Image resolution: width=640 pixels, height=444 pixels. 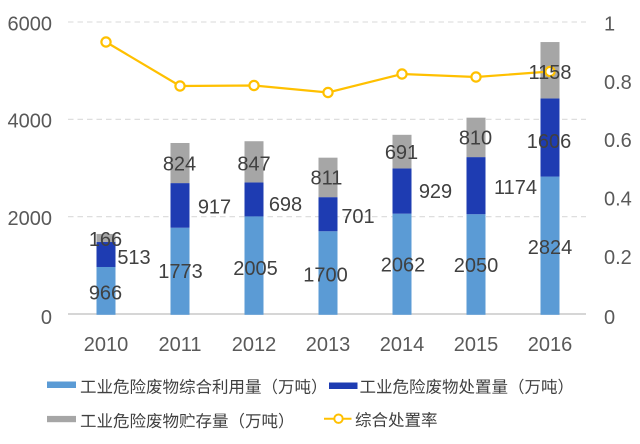 What do you see at coordinates (401, 153) in the screenshot?
I see `svg-text: 691` at bounding box center [401, 153].